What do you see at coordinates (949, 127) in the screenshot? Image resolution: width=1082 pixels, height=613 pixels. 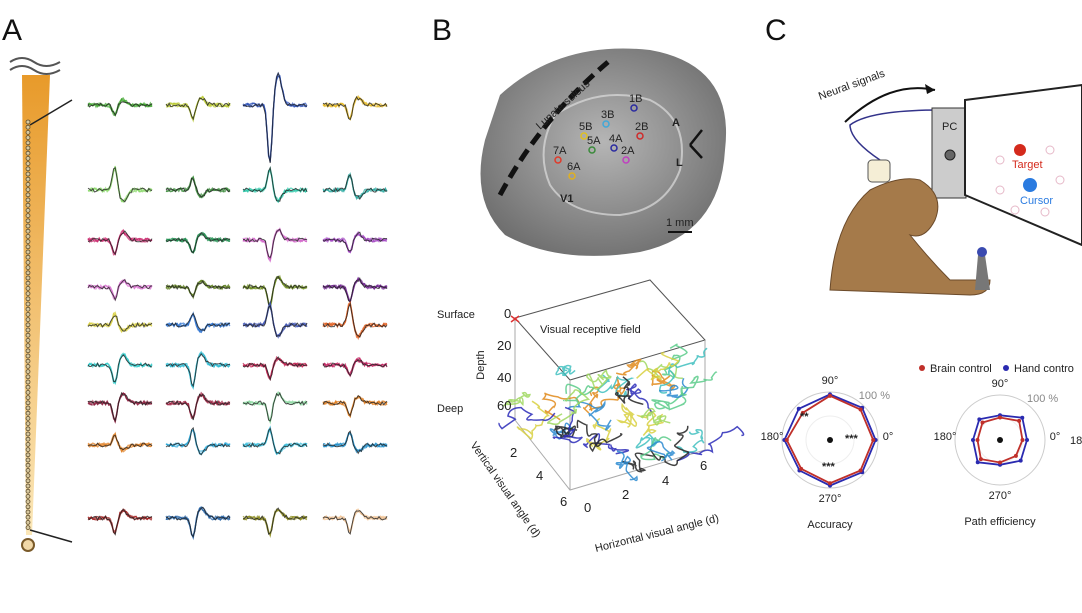 I see `pc-label: PC` at bounding box center [949, 127].